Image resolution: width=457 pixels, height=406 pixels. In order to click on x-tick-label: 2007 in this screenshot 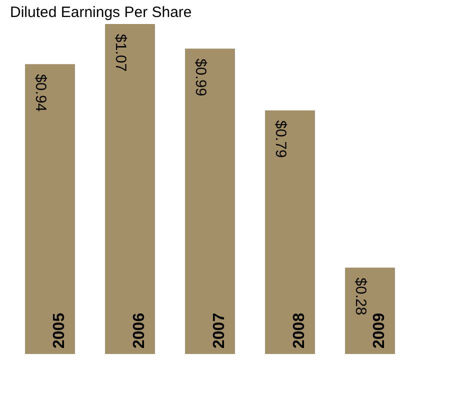, I will do `click(219, 330)`.